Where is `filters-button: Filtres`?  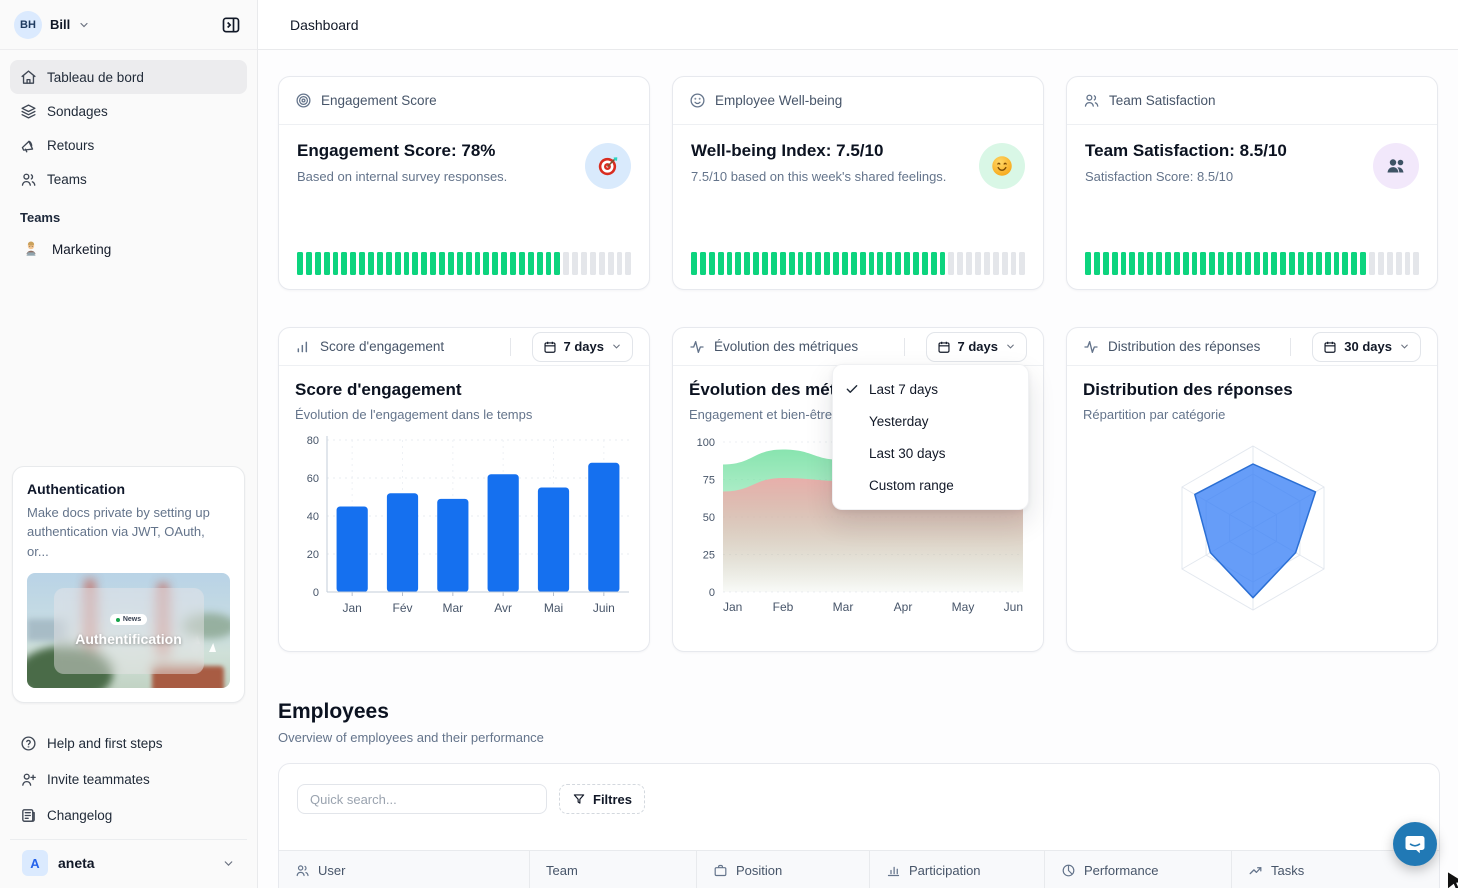 filters-button: Filtres is located at coordinates (602, 799).